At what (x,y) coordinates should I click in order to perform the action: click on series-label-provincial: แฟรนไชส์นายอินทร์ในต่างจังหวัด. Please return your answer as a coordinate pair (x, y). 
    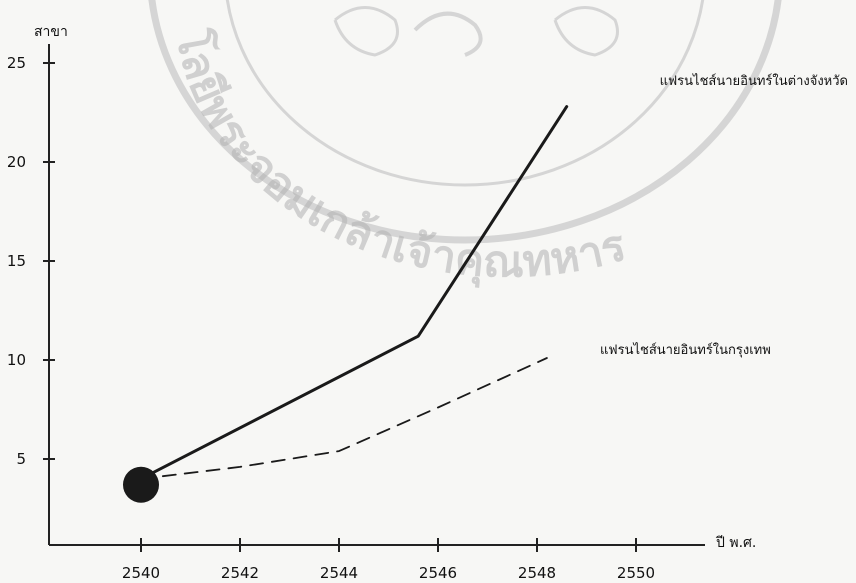
    Looking at the image, I should click on (754, 81).